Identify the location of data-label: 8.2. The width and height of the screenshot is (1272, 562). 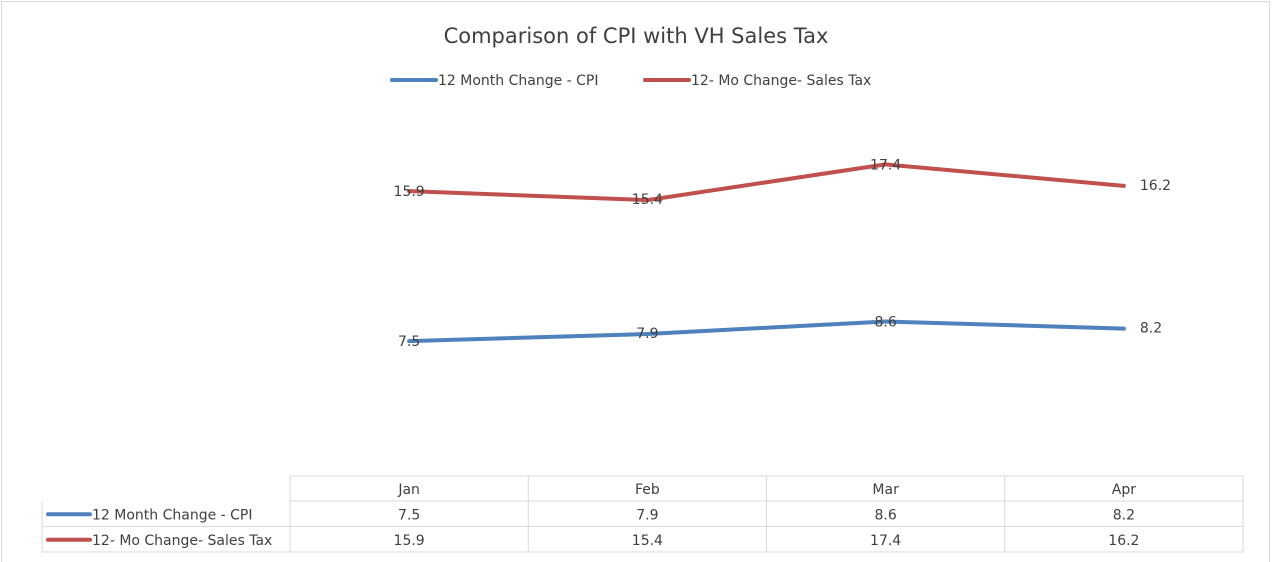
(1151, 329).